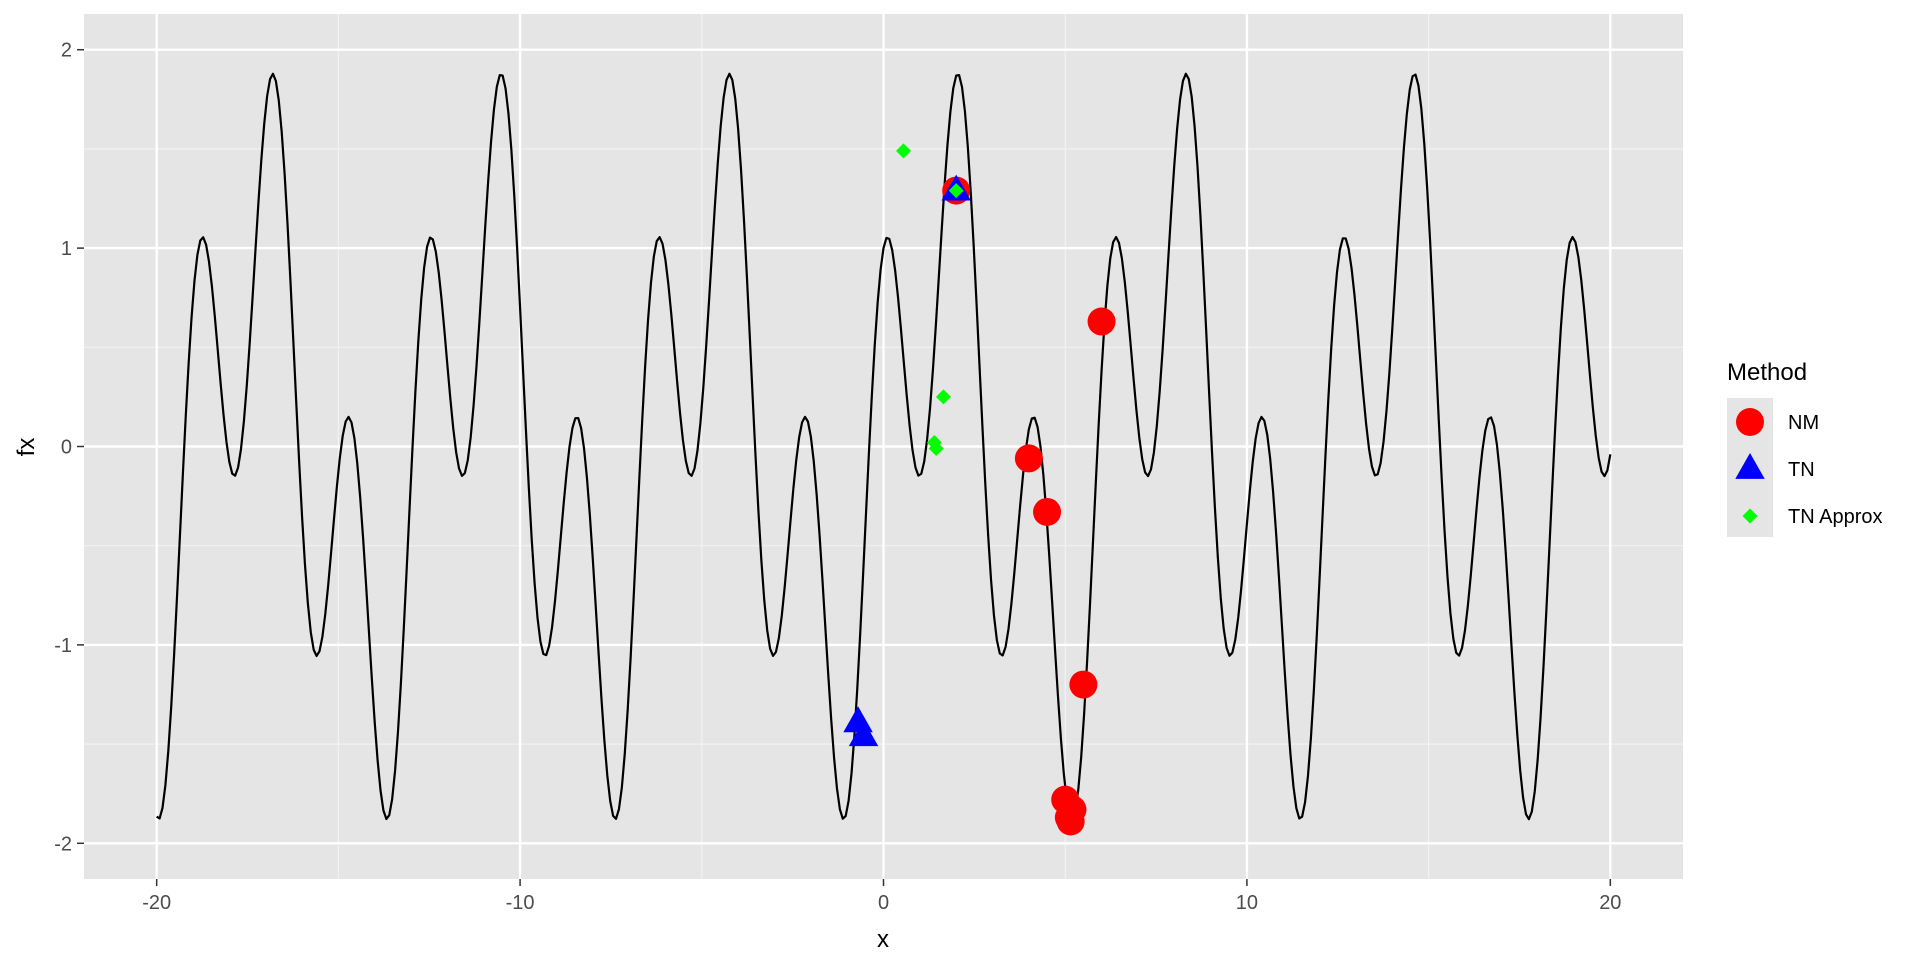 The height and width of the screenshot is (960, 1920). I want to click on legend-label-tn-approx: TN Approx, so click(1835, 517).